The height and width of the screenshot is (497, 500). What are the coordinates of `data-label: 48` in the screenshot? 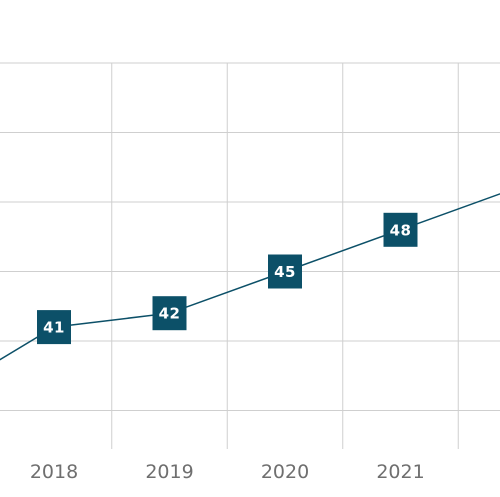 It's located at (400, 229).